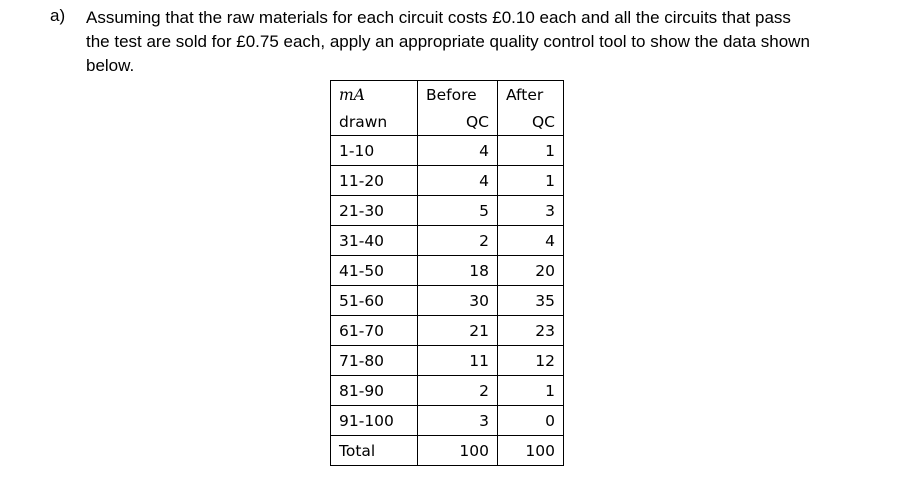  I want to click on table-row: 41-50 18 20, so click(447, 270).